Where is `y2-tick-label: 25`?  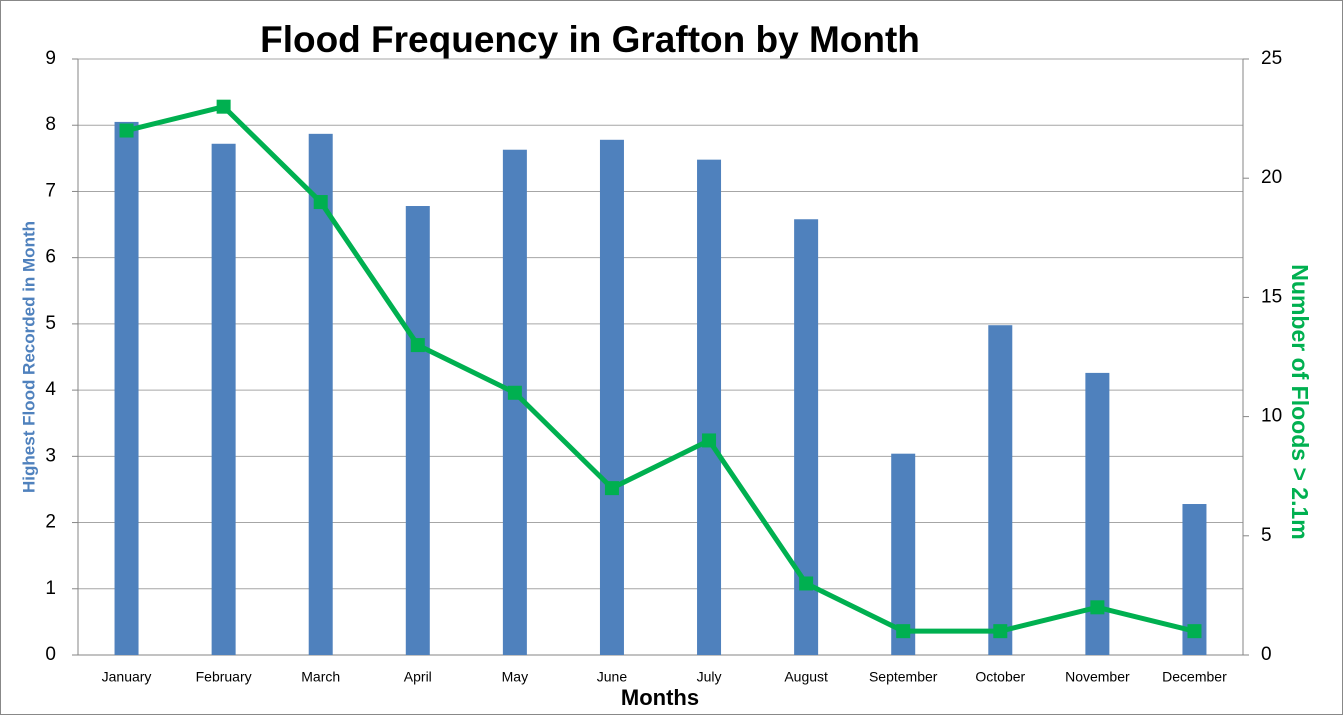
y2-tick-label: 25 is located at coordinates (1271, 58).